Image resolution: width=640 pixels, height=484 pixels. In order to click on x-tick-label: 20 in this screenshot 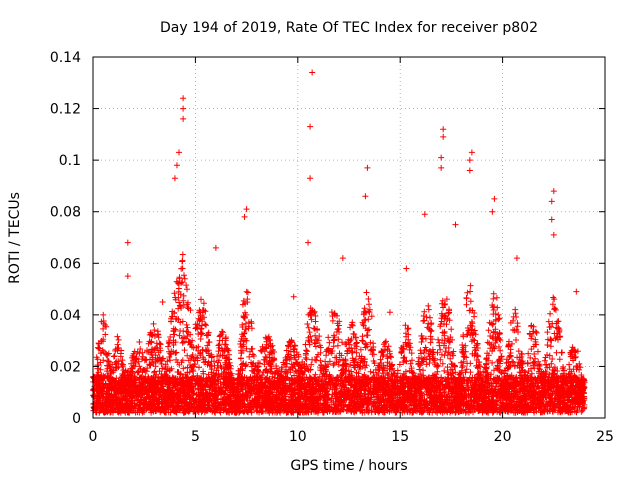, I will do `click(503, 437)`.